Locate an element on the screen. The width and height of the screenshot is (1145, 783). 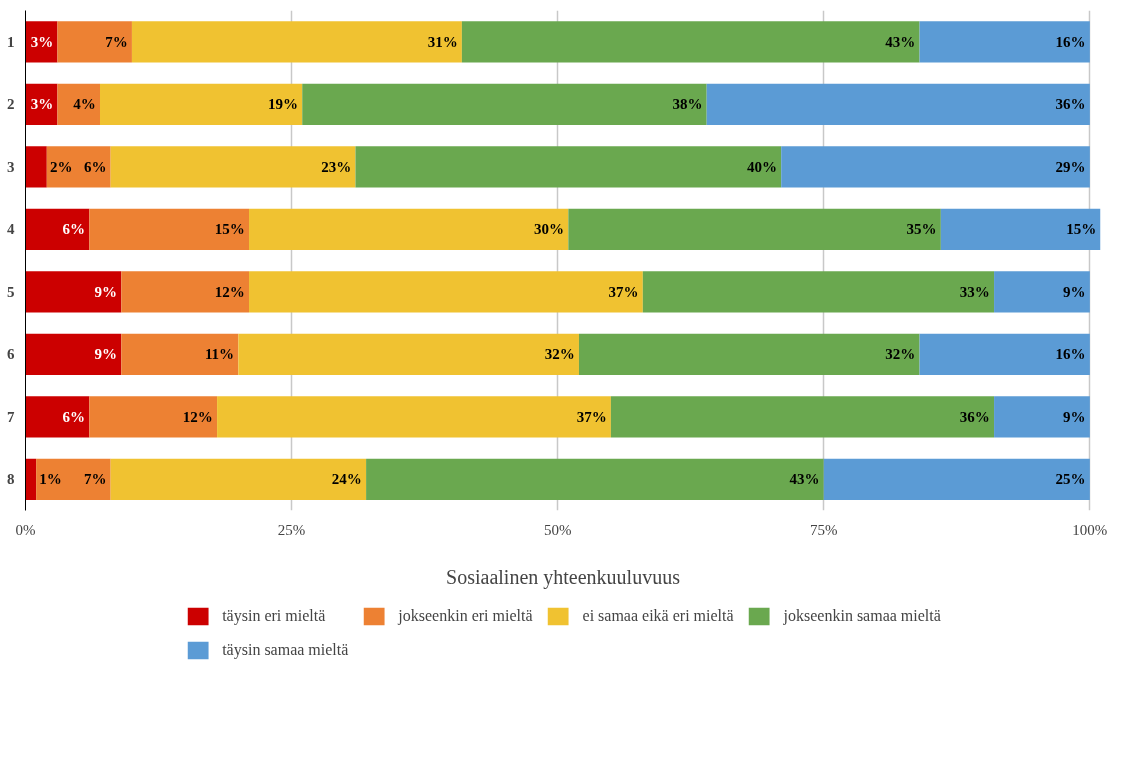
y-tick-label: 3 is located at coordinates (11, 166).